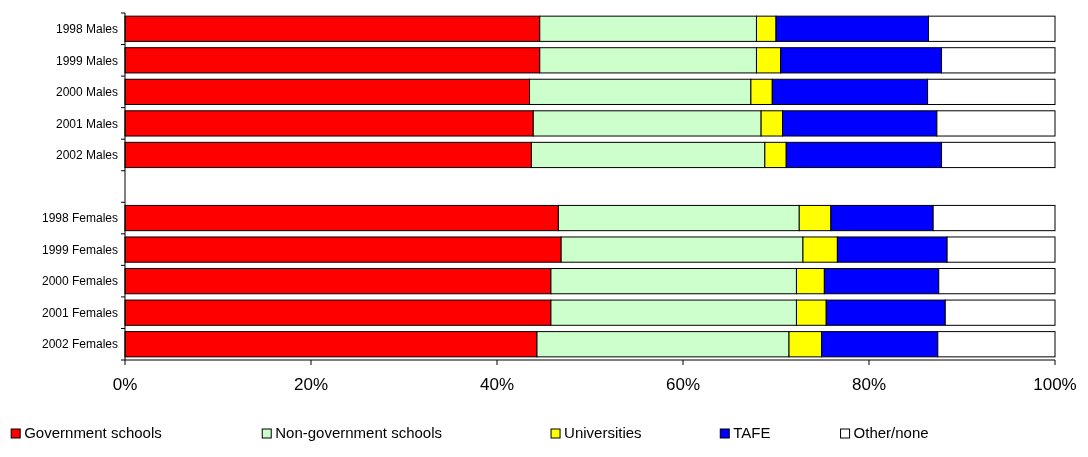  I want to click on x-tick-label: 80%, so click(869, 384).